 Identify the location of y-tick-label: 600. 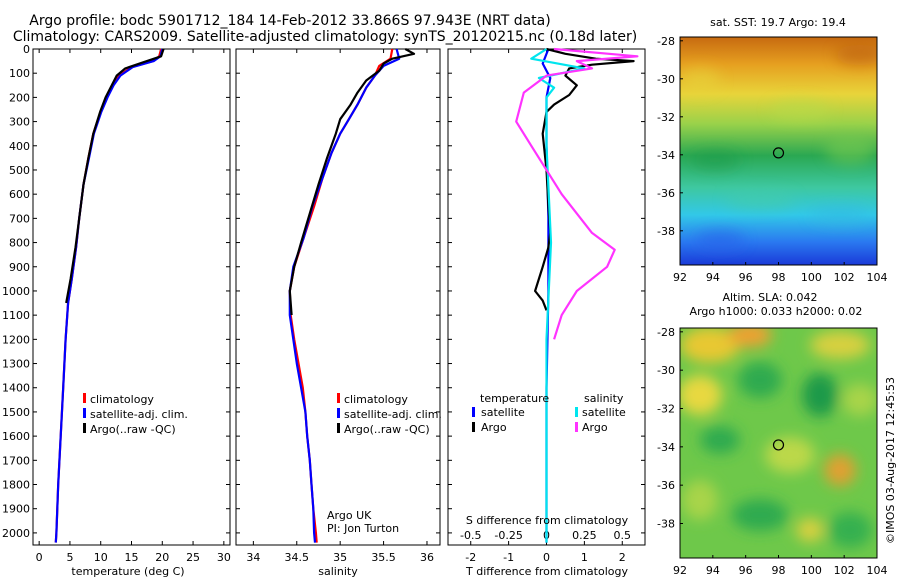
(19, 194).